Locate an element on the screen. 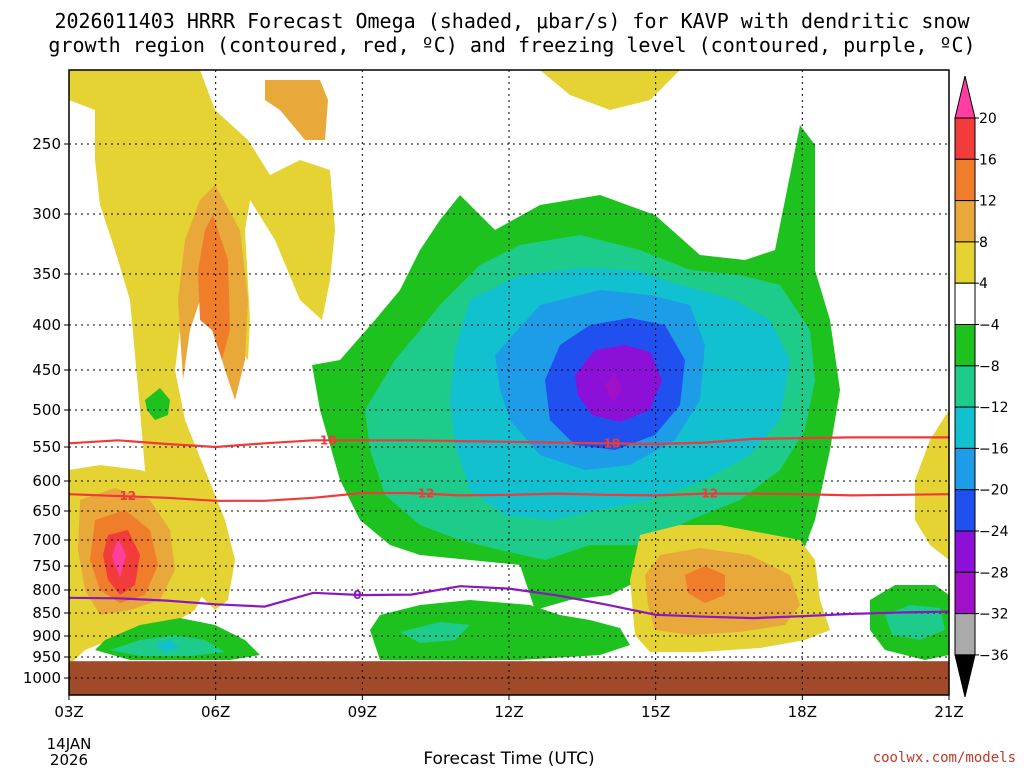 The width and height of the screenshot is (1024, 768). x-tick-label: 09Z is located at coordinates (362, 712).